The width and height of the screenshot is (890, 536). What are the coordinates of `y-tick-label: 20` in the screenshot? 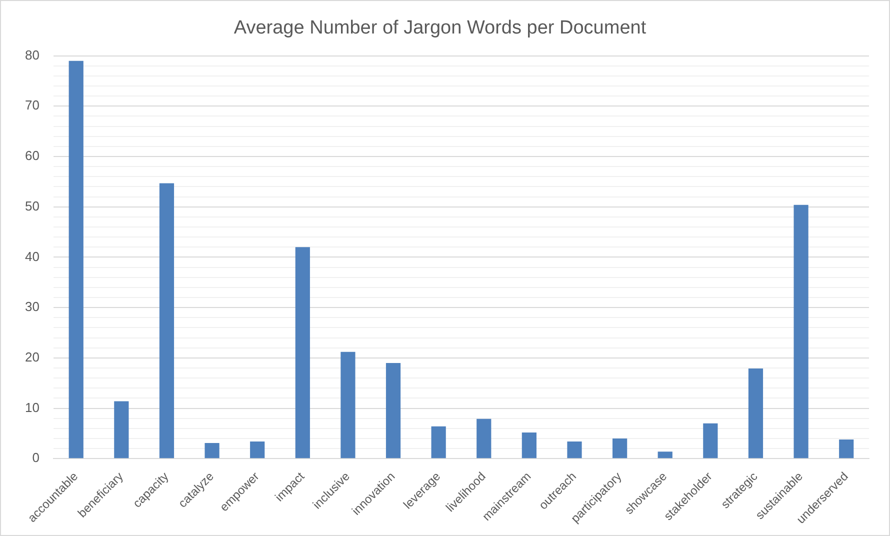 It's located at (32, 357).